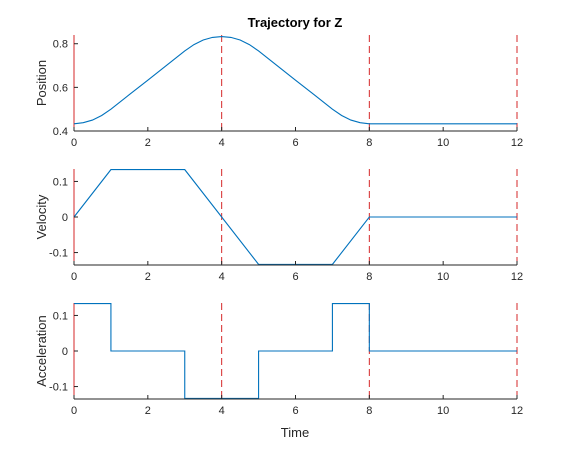  Describe the element at coordinates (295, 143) in the screenshot. I see `position-x-tick-label: 6` at that location.